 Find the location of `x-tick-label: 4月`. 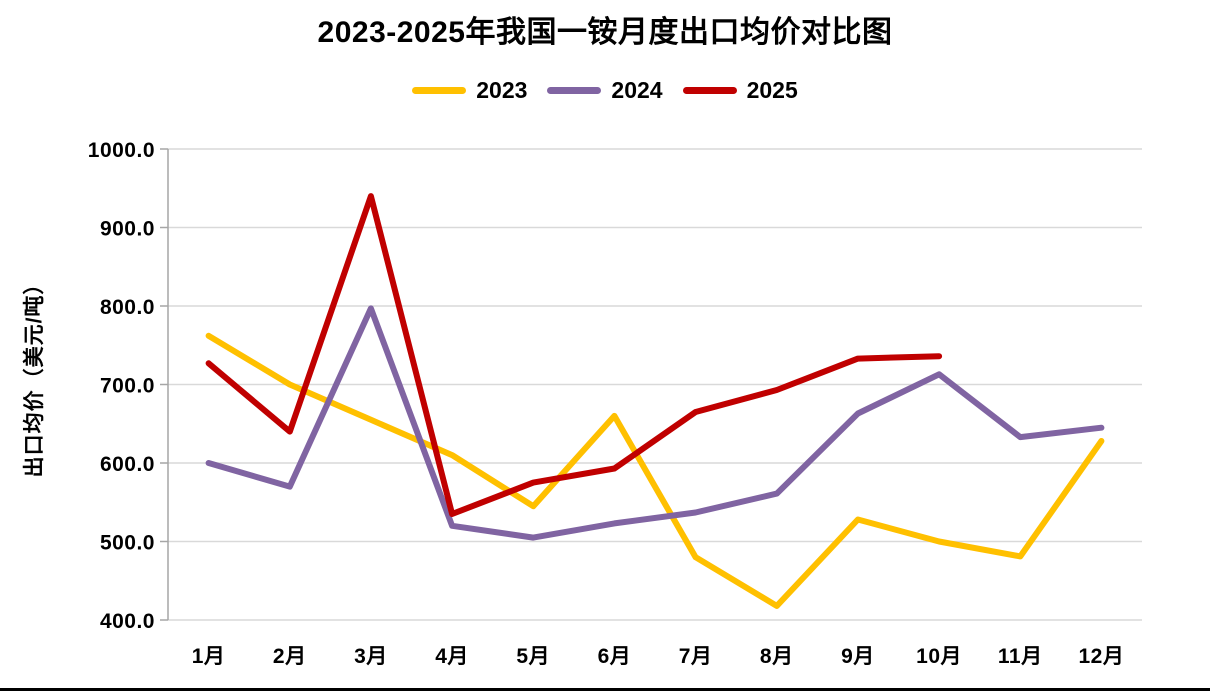

x-tick-label: 4月 is located at coordinates (452, 656).